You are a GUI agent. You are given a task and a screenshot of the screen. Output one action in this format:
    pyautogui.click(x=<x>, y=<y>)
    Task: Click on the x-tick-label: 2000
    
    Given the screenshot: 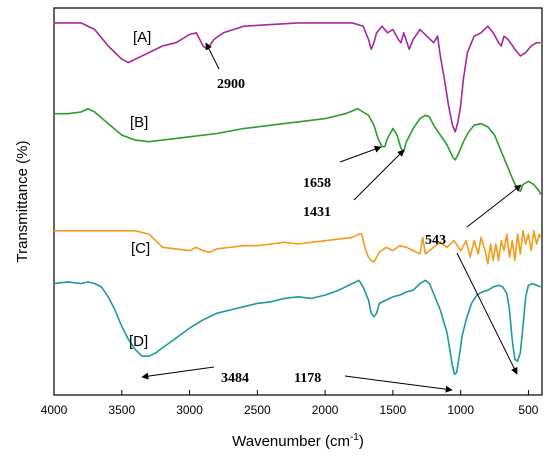 What is the action you would take?
    pyautogui.click(x=325, y=410)
    